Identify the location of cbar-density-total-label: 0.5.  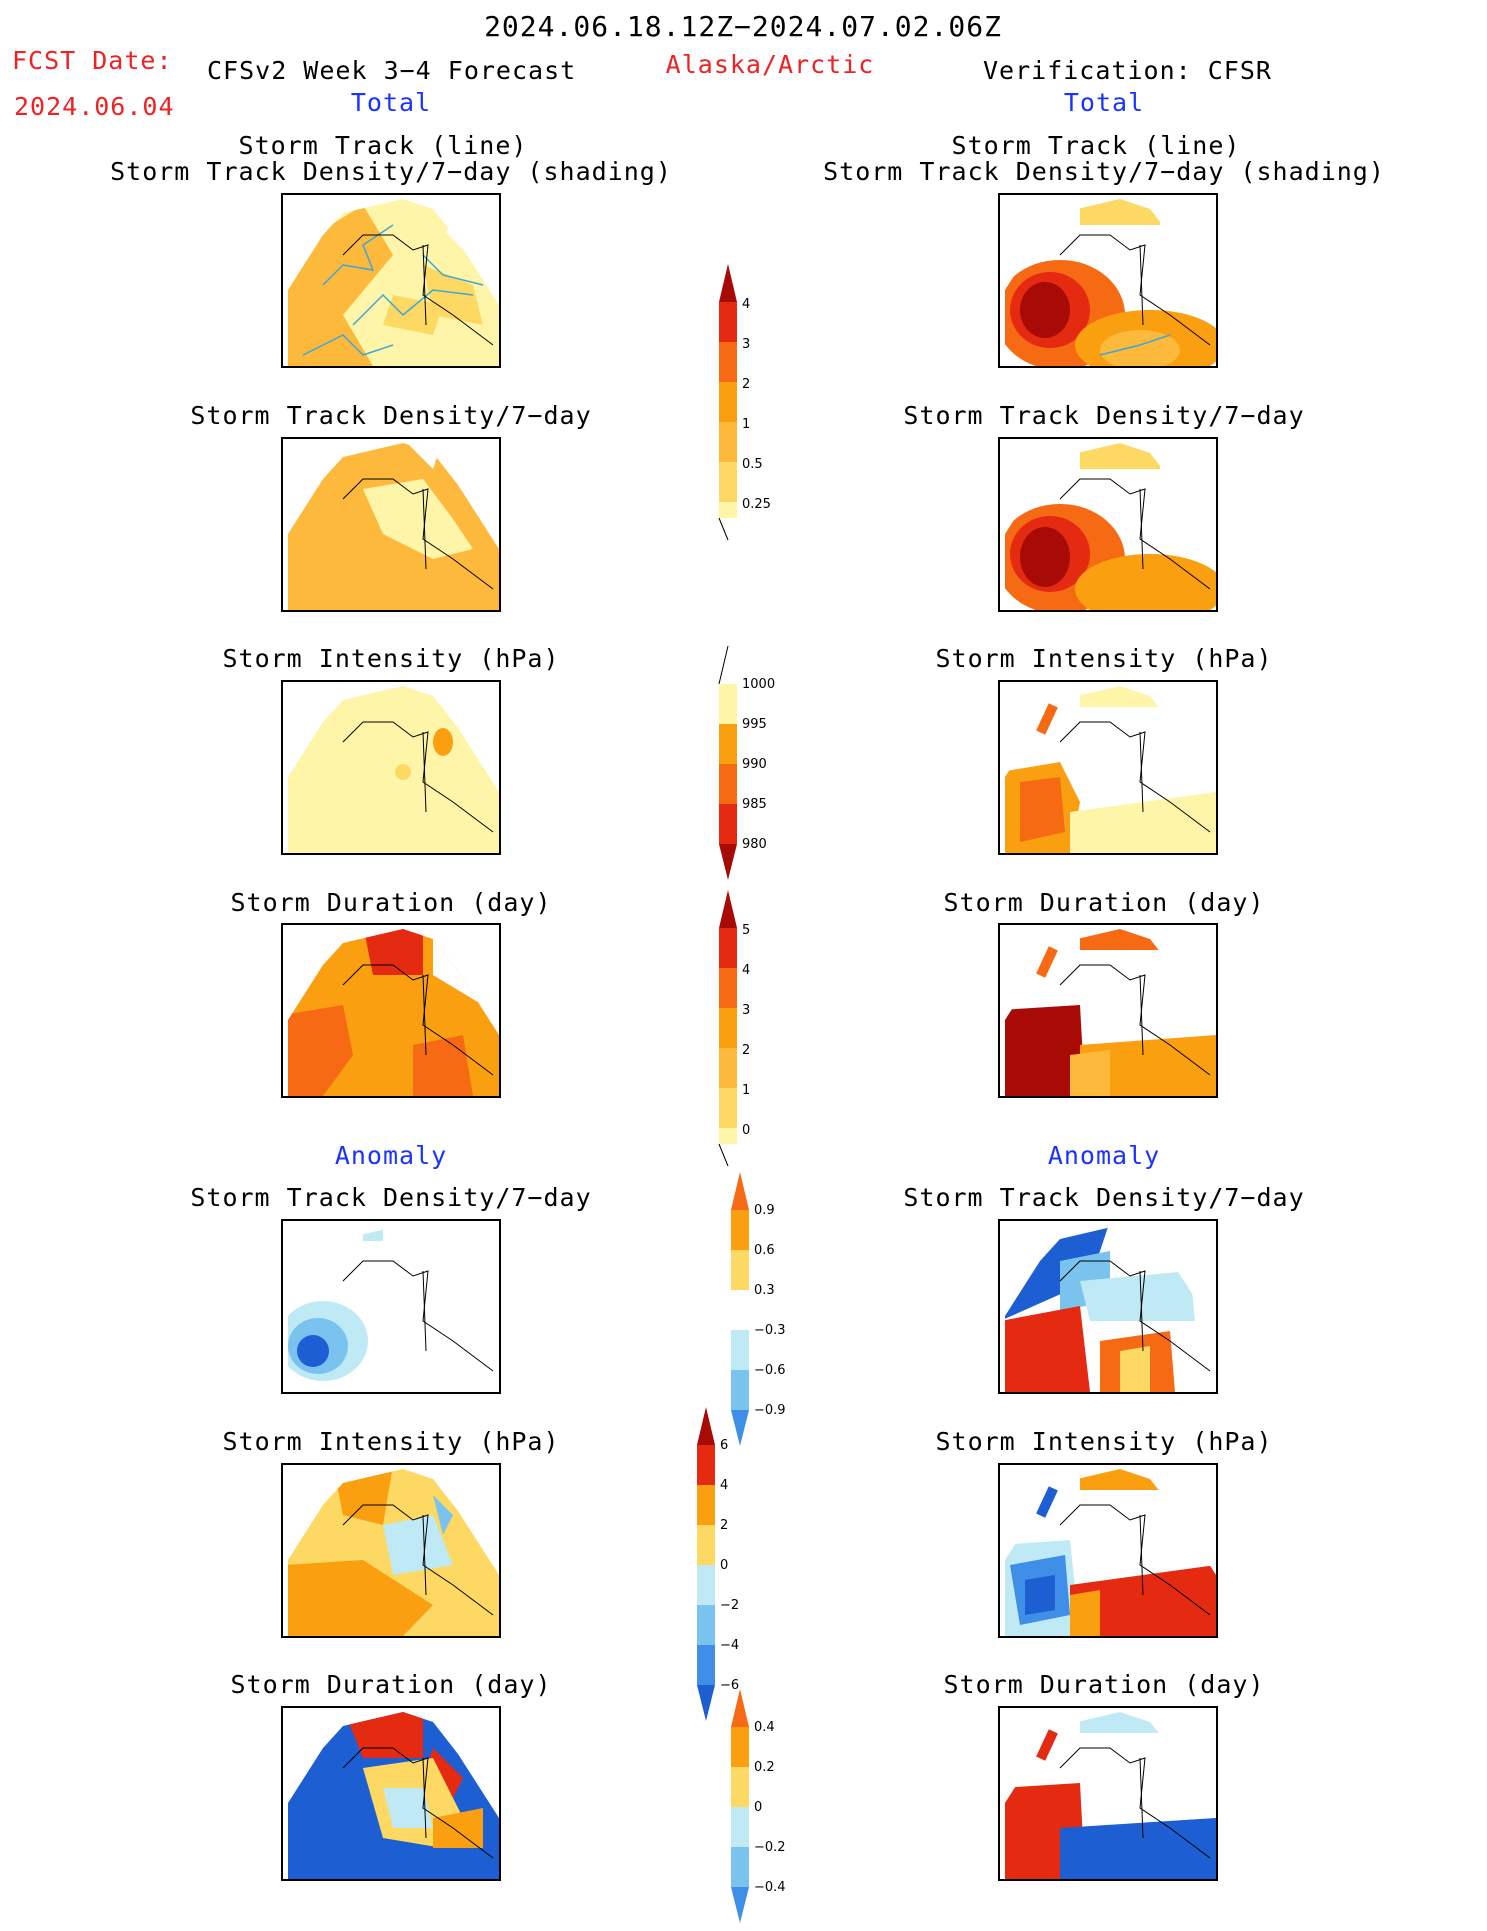
(752, 464).